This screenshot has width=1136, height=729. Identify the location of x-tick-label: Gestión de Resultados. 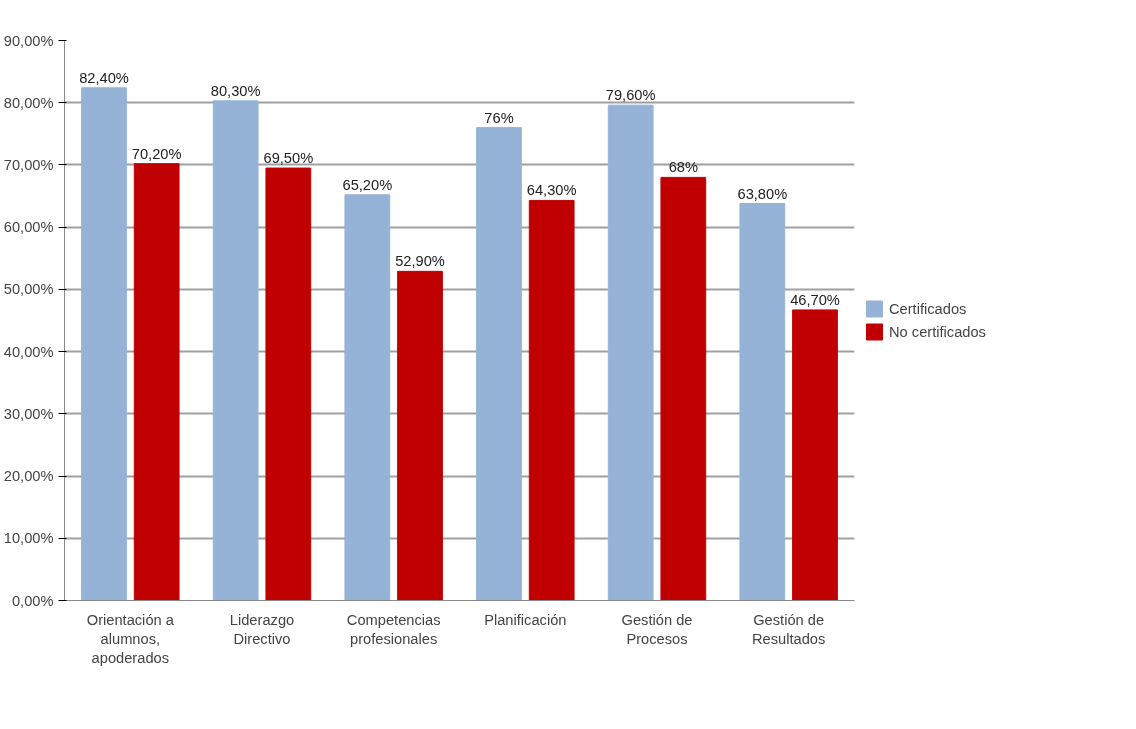
(789, 629).